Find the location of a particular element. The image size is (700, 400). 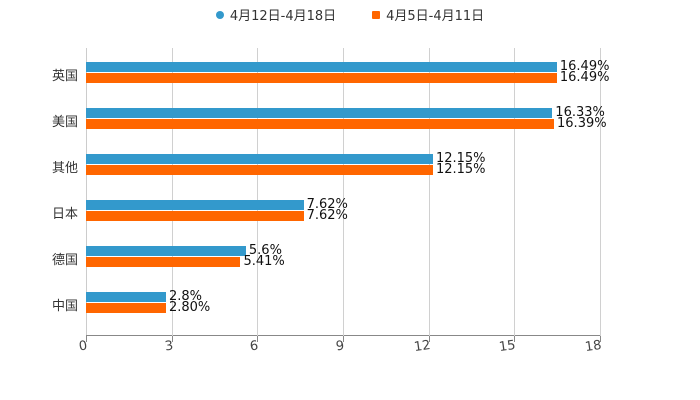

x-tick-label: 12 is located at coordinates (422, 346).